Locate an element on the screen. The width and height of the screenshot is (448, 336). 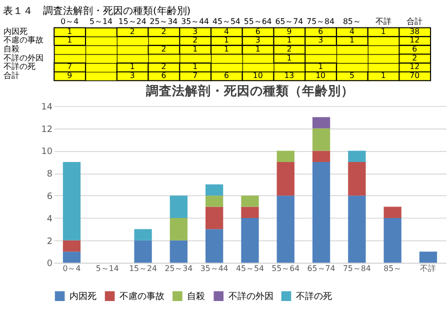
legend-label: 不詳の死 is located at coordinates (314, 296).